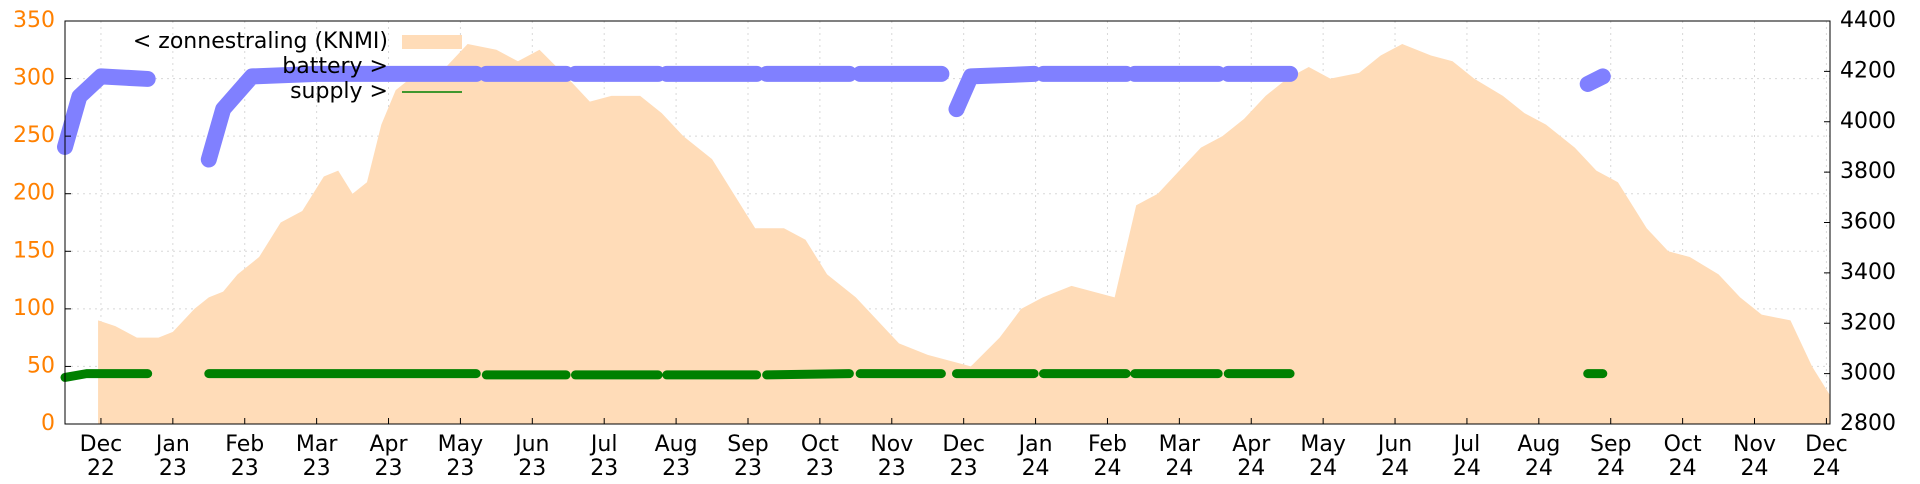 This screenshot has height=484, width=1920. Describe the element at coordinates (101, 468) in the screenshot. I see `x-tick-year: 22` at that location.